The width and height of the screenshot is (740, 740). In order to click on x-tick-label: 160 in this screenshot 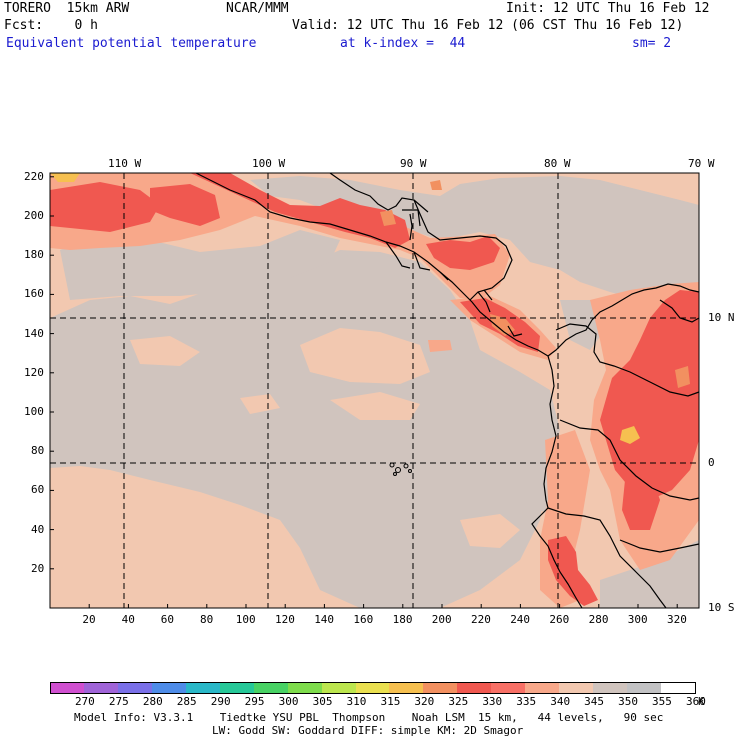, I will do `click(363, 619)`.